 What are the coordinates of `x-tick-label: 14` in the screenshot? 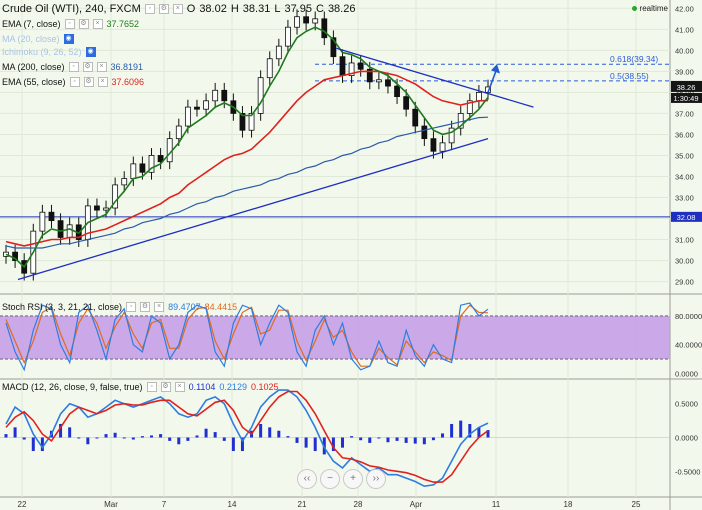 It's located at (232, 504).